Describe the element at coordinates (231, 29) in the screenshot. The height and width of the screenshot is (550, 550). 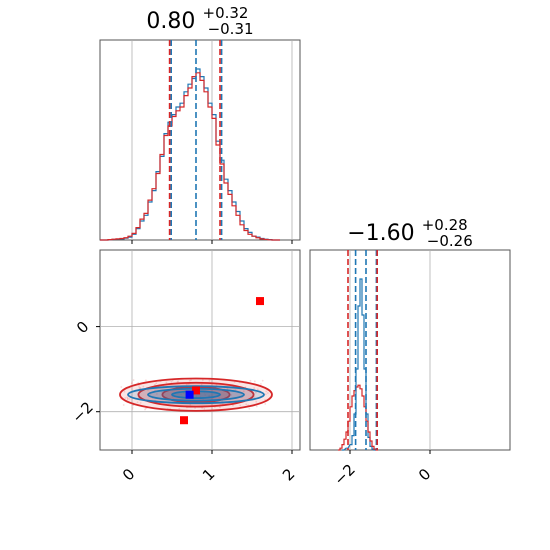
I see `title-minus: −0.31` at that location.